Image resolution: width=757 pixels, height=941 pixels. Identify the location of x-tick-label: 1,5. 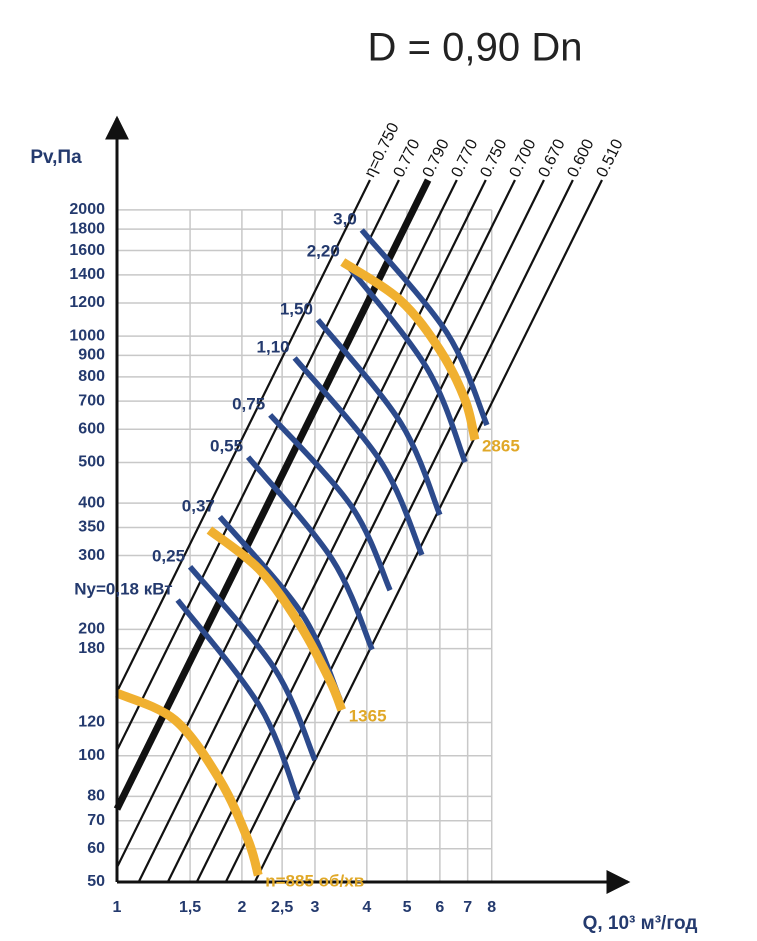
(190, 907).